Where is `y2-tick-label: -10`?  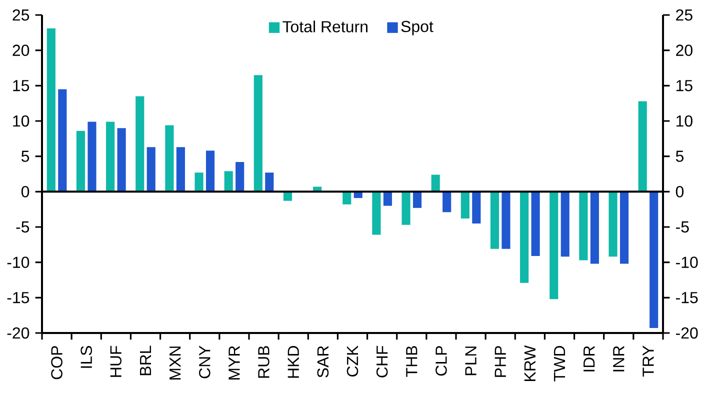 y2-tick-label: -10 is located at coordinates (687, 262).